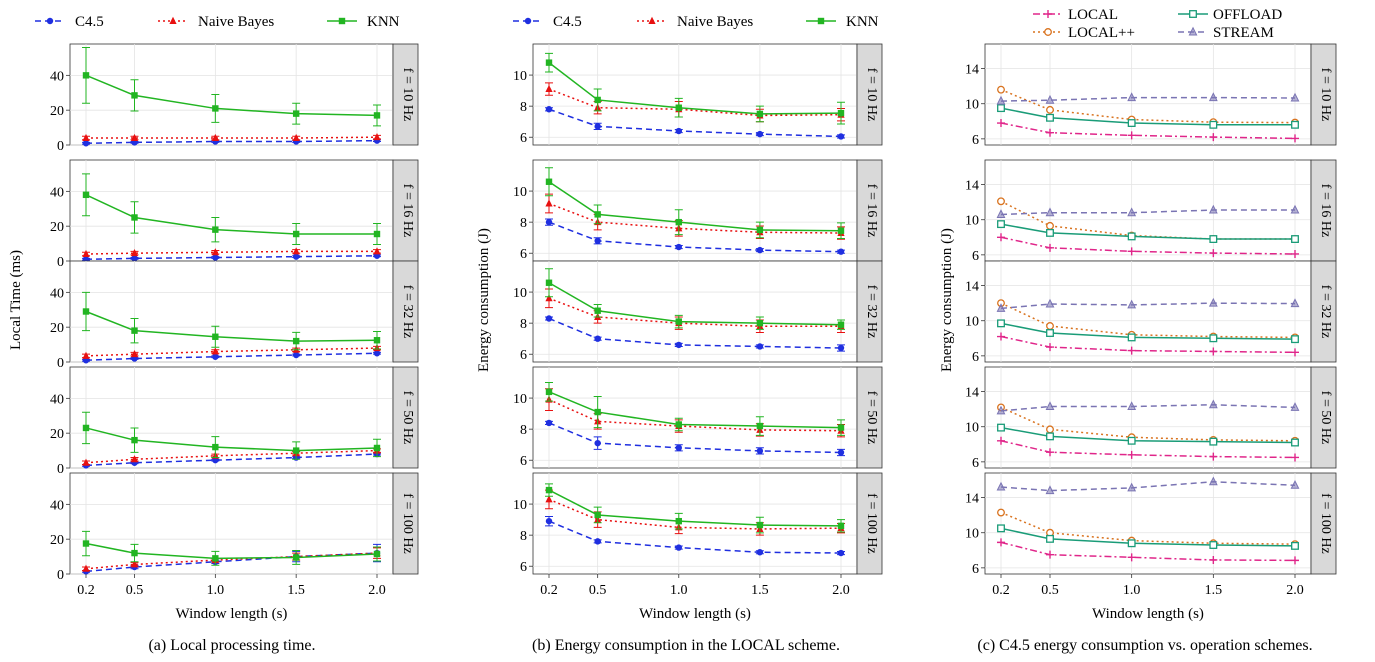 The image size is (1375, 662). I want to click on y-axis-label: Local Time (ms), so click(16, 300).